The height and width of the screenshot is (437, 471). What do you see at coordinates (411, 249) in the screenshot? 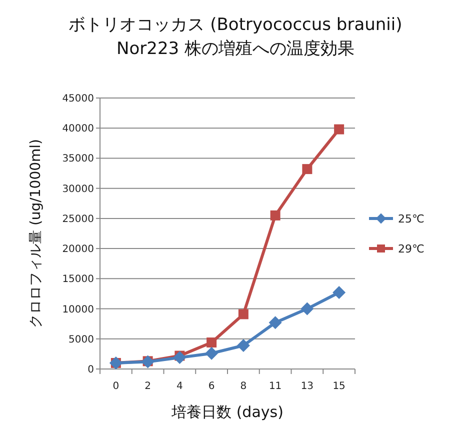
I see `legend-label: 29℃` at bounding box center [411, 249].